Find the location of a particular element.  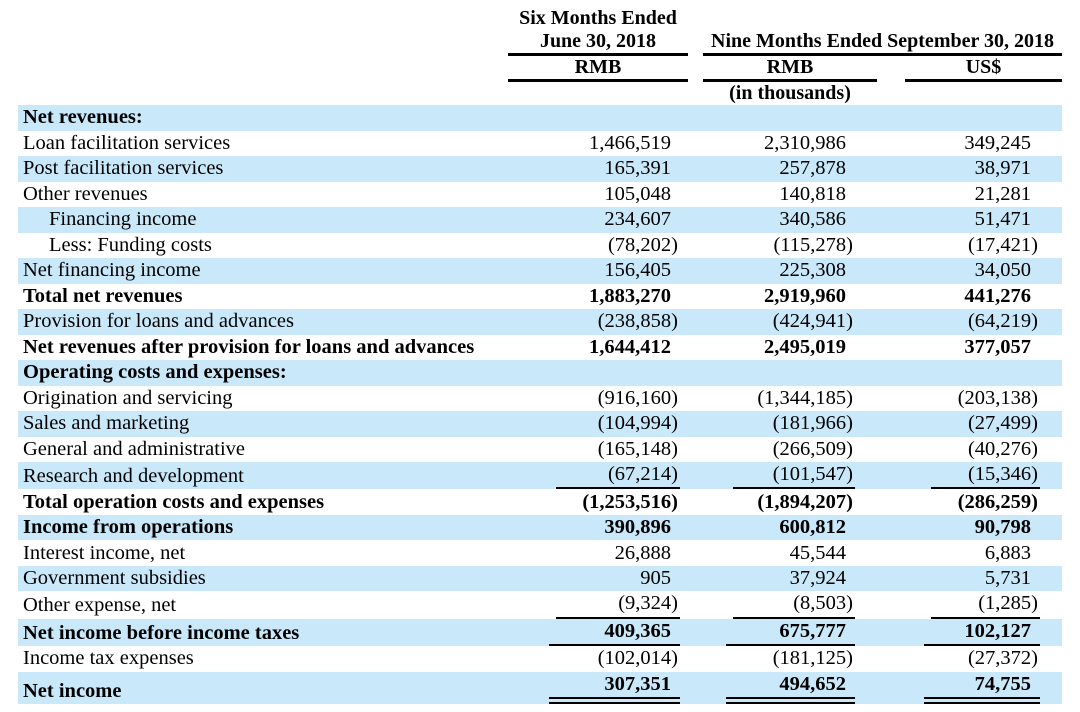

value-nine-months-rmb: (1,894,207) is located at coordinates (805, 501).